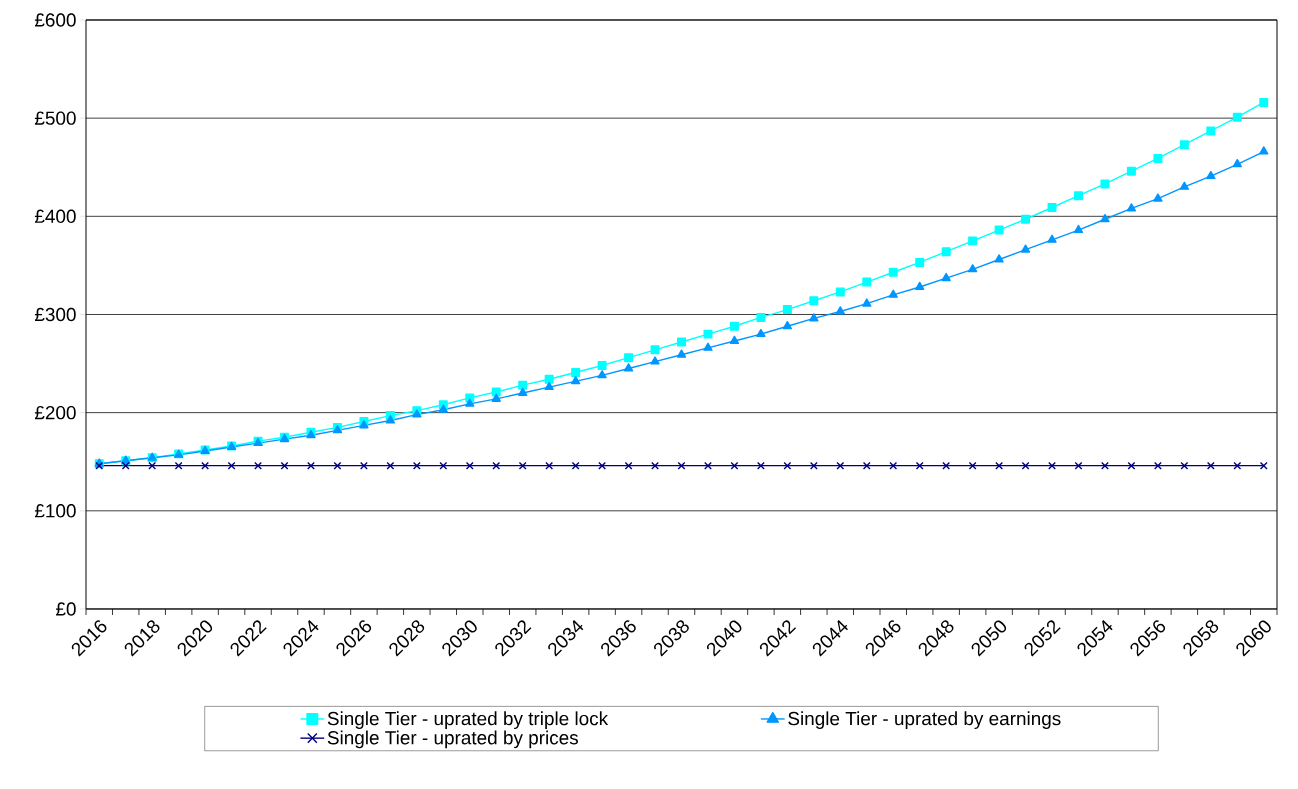 The image size is (1298, 789). Describe the element at coordinates (468, 720) in the screenshot. I see `legend-label: Single Tier - uprated by triple lock` at that location.